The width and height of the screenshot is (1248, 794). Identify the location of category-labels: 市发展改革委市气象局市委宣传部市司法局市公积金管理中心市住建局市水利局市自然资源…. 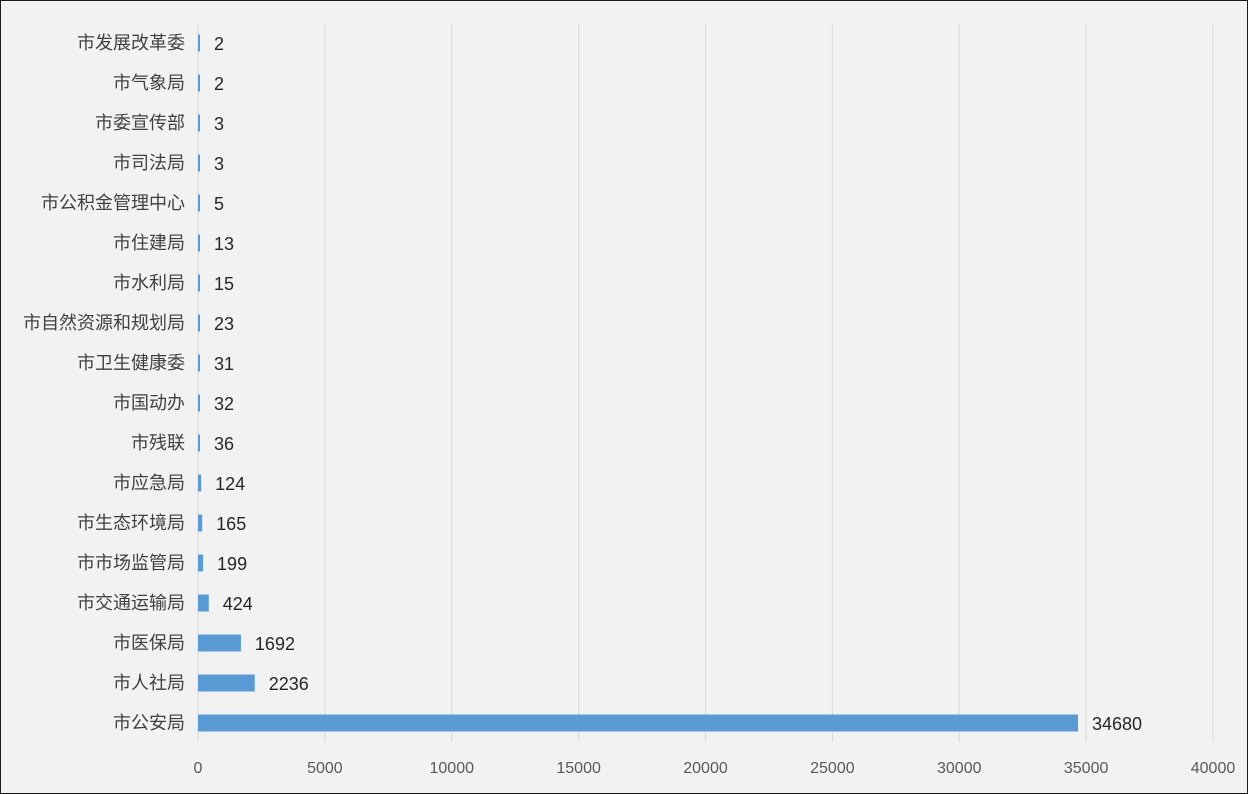
(104, 383).